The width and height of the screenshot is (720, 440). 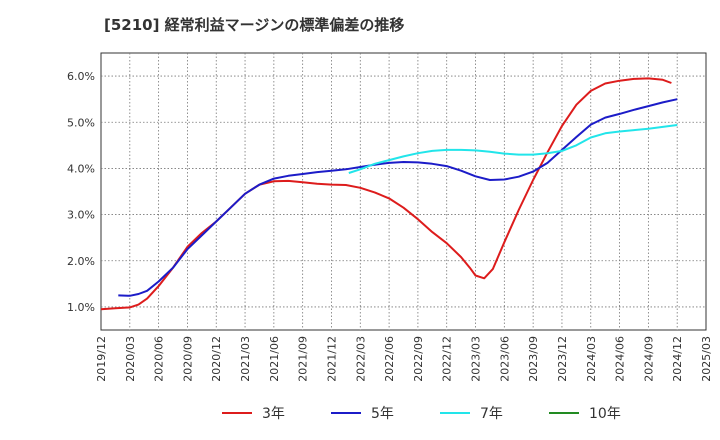 What do you see at coordinates (562, 359) in the screenshot?
I see `x-tick-label: 2023/12` at bounding box center [562, 359].